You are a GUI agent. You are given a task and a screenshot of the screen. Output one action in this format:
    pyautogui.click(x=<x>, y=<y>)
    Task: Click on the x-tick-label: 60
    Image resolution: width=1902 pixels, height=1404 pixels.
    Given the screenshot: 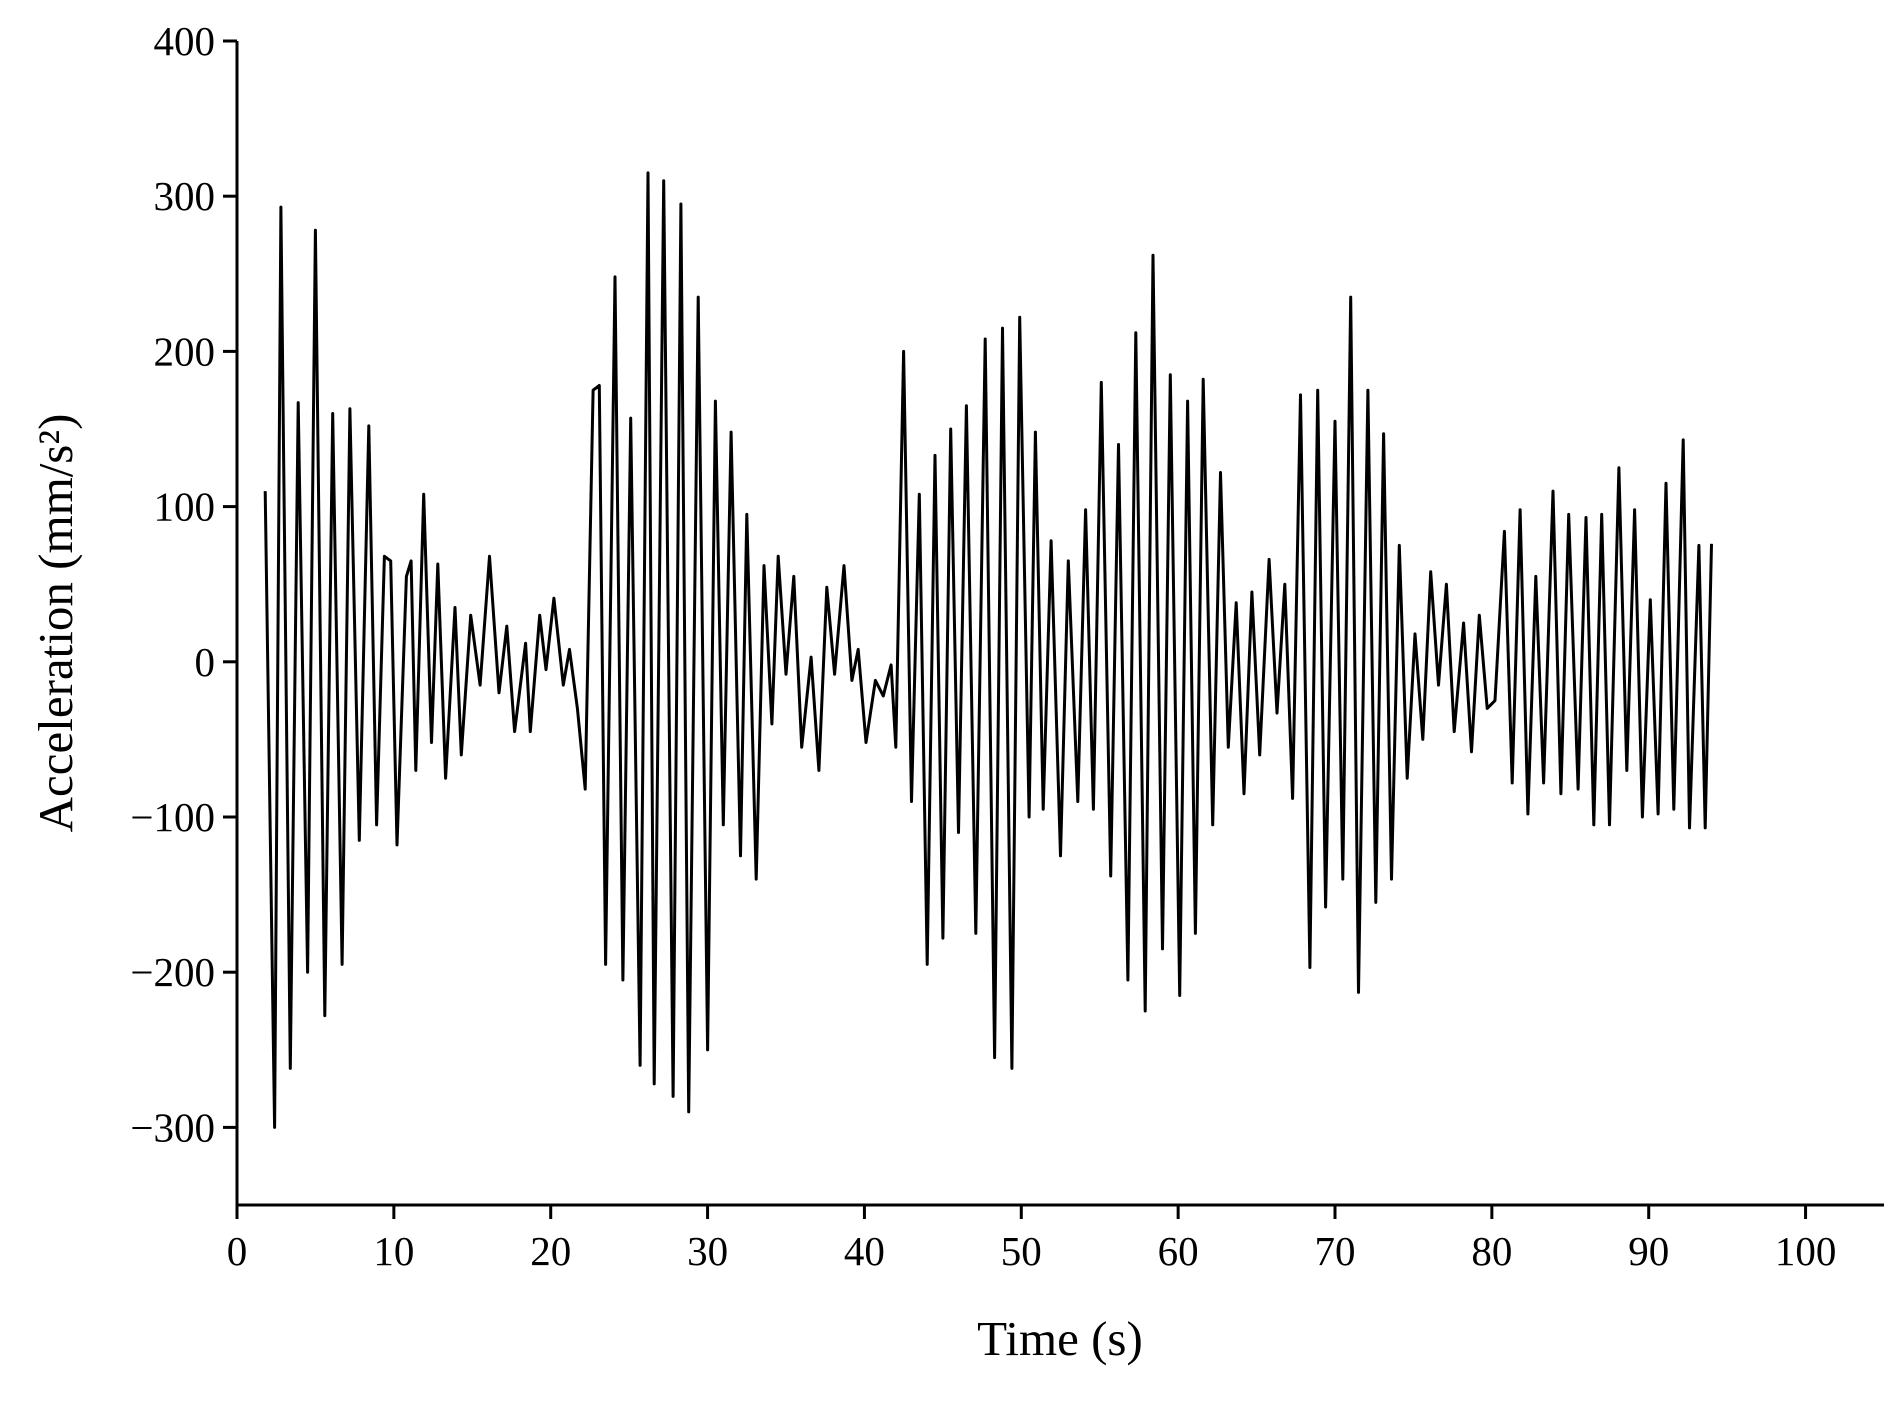 What is the action you would take?
    pyautogui.click(x=1178, y=1251)
    